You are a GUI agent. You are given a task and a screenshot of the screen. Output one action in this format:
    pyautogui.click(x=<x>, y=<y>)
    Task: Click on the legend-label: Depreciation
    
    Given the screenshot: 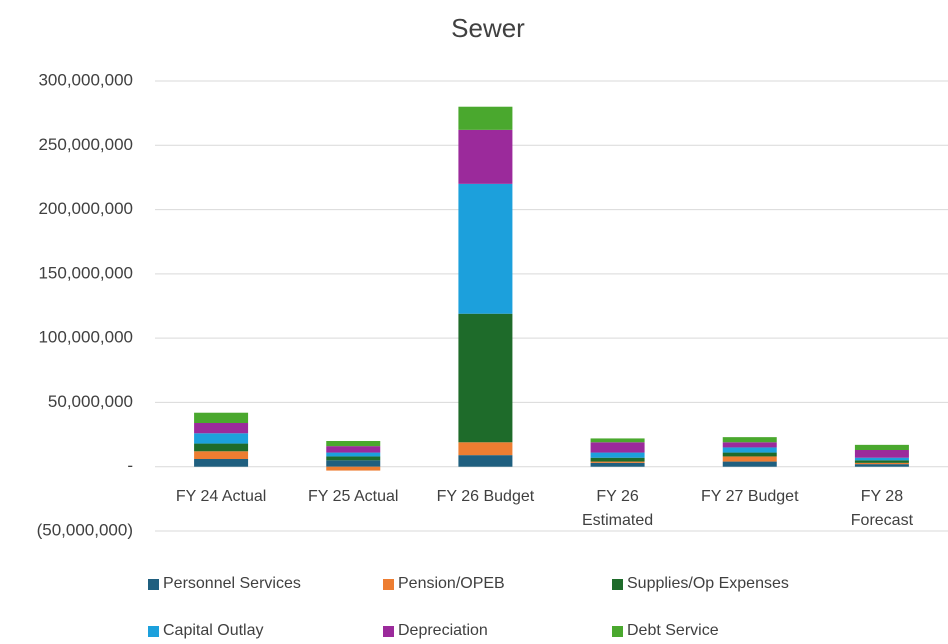 What is the action you would take?
    pyautogui.click(x=443, y=630)
    